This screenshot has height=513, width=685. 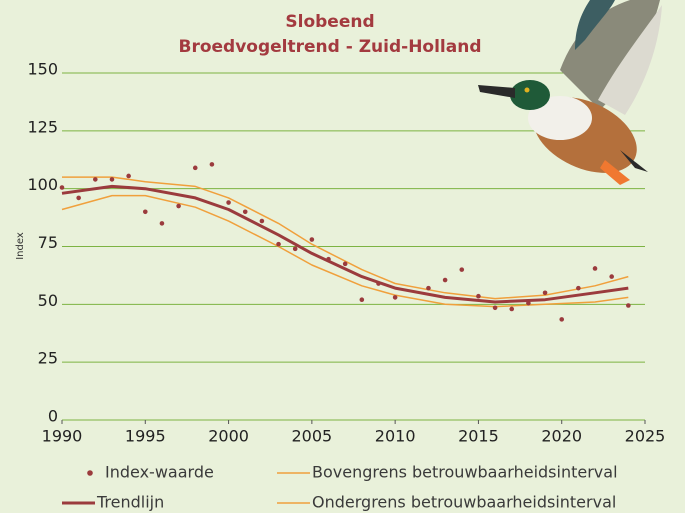 I want to click on duck-illustration, so click(x=570, y=92).